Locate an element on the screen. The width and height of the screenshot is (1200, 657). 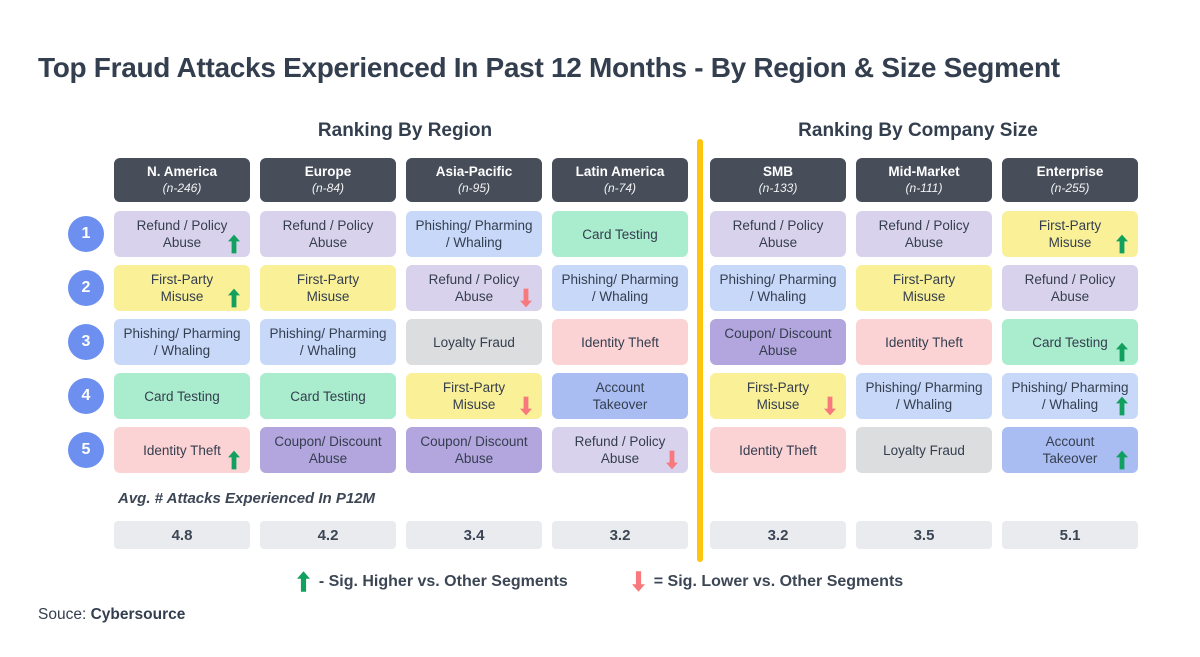
column-sample-size: (n-246) is located at coordinates (182, 188).